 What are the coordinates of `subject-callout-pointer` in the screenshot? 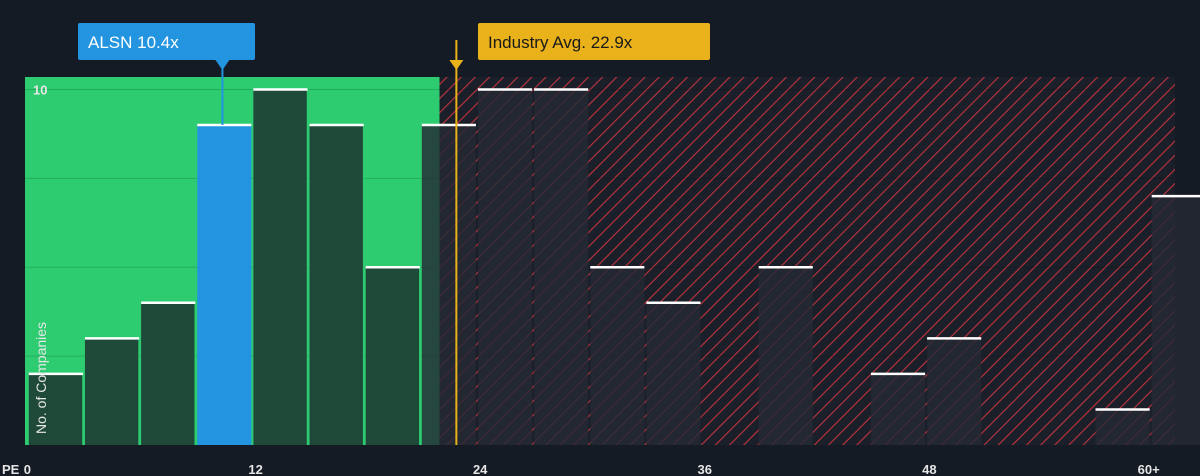 It's located at (222, 65).